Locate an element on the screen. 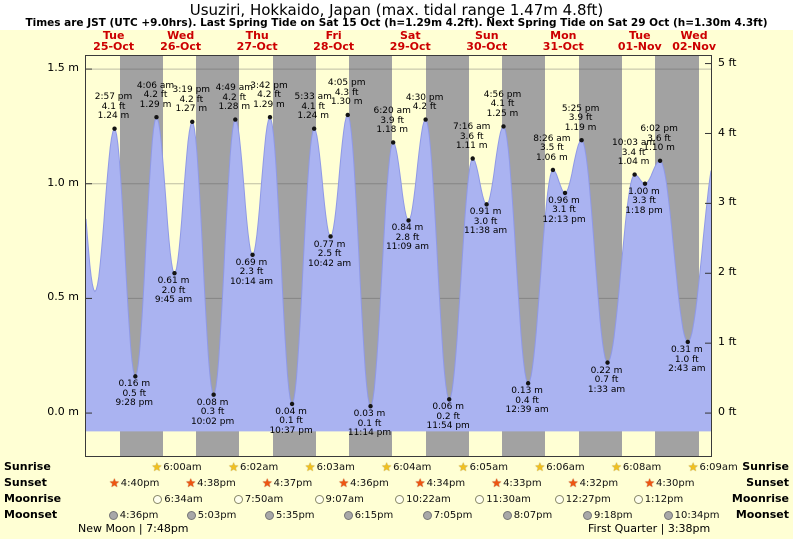 This screenshot has height=539, width=793. day-of-week: Thu is located at coordinates (257, 35).